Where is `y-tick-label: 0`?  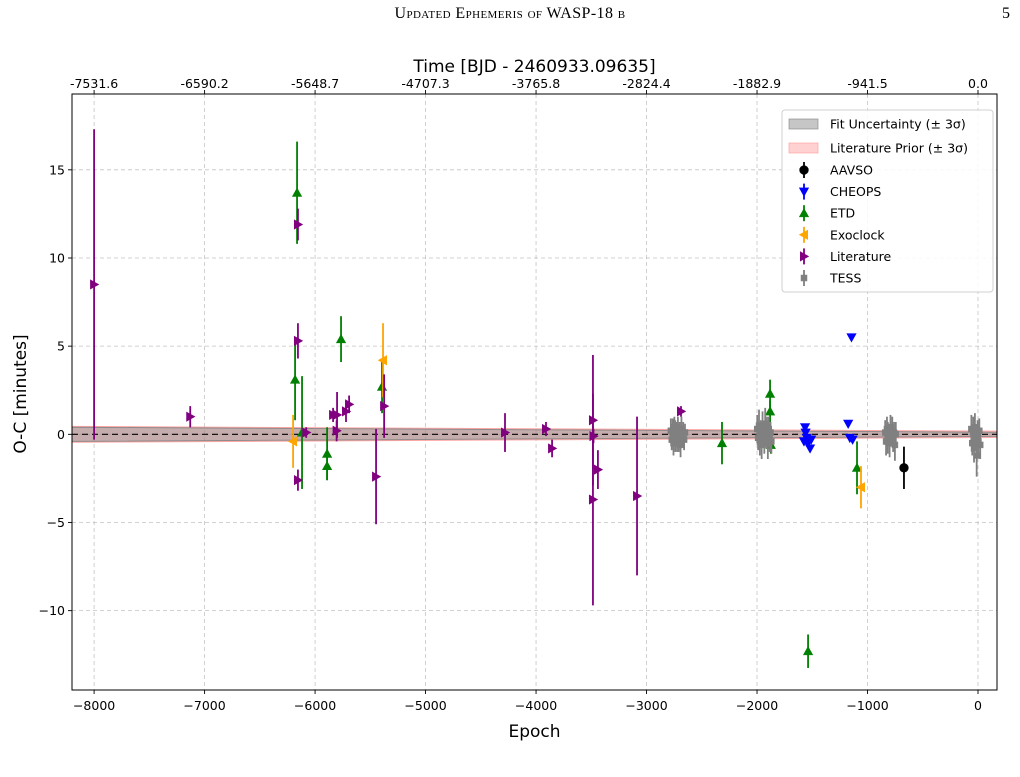
y-tick-label: 0 is located at coordinates (61, 434).